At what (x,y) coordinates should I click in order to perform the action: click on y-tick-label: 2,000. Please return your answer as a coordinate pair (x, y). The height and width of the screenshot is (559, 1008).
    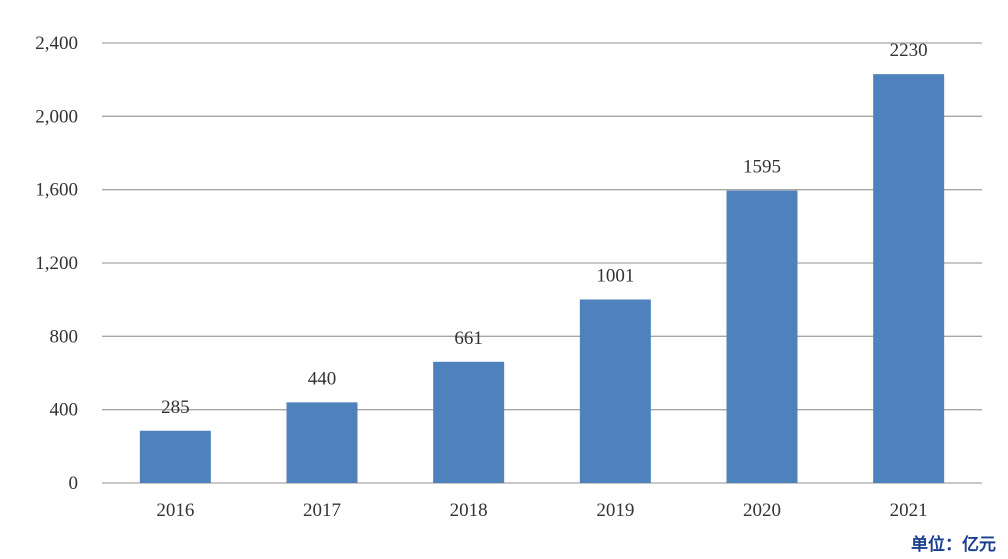
    Looking at the image, I should click on (56, 116).